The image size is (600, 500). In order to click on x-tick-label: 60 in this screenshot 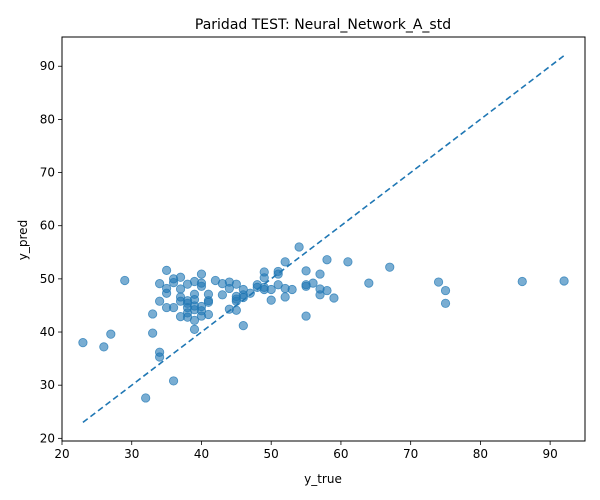, I will do `click(340, 454)`.